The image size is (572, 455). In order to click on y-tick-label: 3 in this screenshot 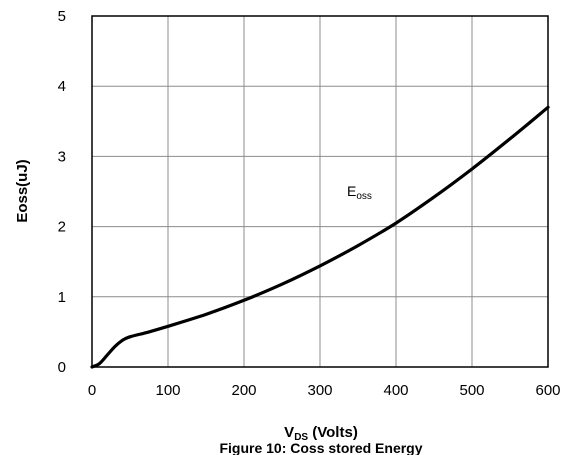, I will do `click(62, 156)`.